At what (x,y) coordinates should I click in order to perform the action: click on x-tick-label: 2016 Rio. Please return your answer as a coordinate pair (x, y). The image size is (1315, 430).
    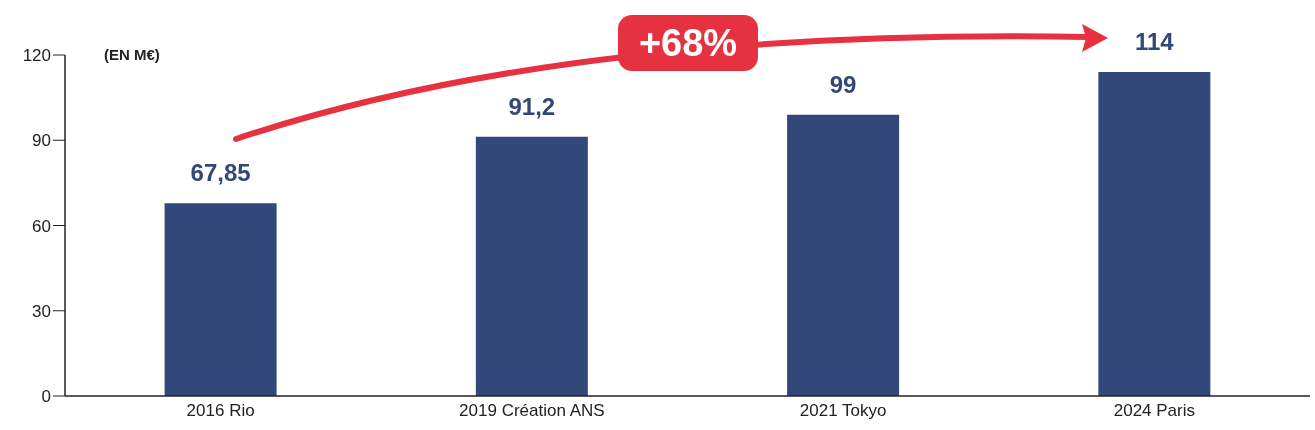
    Looking at the image, I should click on (220, 411).